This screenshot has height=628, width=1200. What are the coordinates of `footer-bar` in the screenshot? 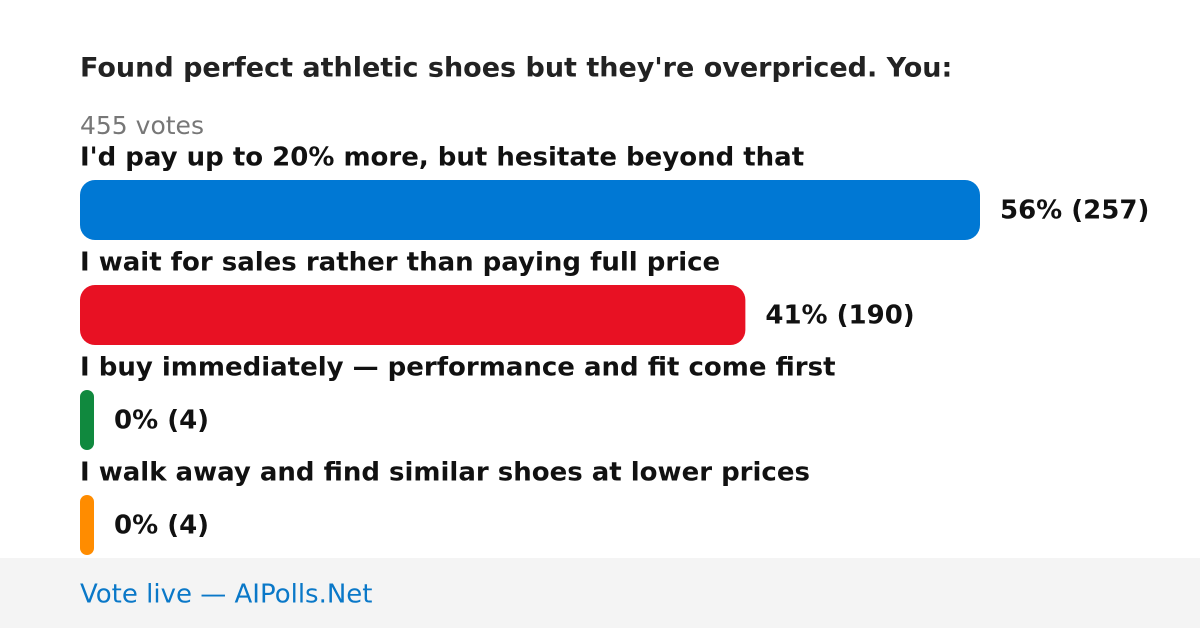 It's located at (600, 593).